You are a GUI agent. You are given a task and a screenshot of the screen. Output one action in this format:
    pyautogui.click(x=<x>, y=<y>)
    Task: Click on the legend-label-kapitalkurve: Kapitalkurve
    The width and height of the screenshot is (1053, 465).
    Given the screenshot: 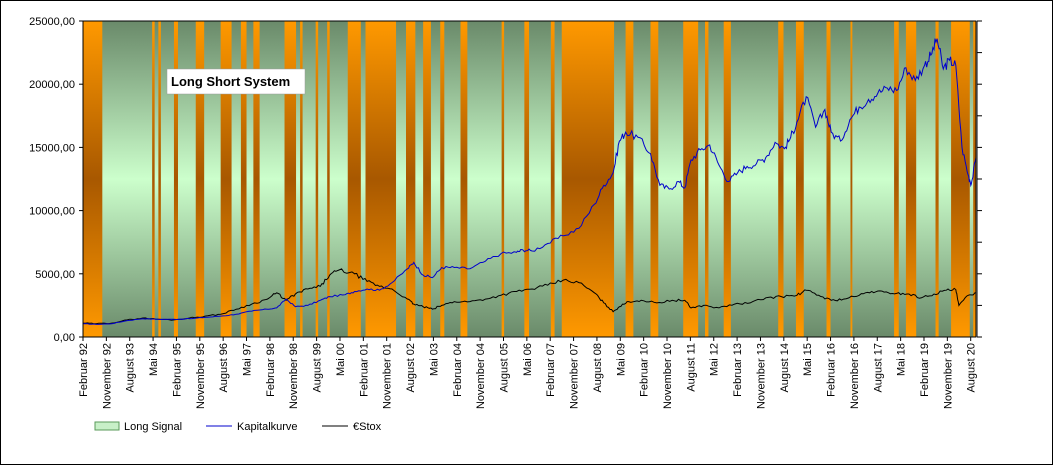 What is the action you would take?
    pyautogui.click(x=267, y=427)
    